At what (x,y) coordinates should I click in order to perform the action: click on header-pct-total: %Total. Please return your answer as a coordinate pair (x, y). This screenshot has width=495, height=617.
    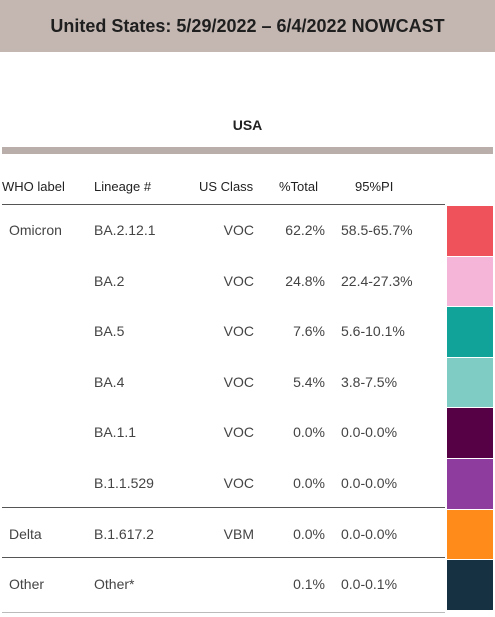
    Looking at the image, I should click on (299, 186).